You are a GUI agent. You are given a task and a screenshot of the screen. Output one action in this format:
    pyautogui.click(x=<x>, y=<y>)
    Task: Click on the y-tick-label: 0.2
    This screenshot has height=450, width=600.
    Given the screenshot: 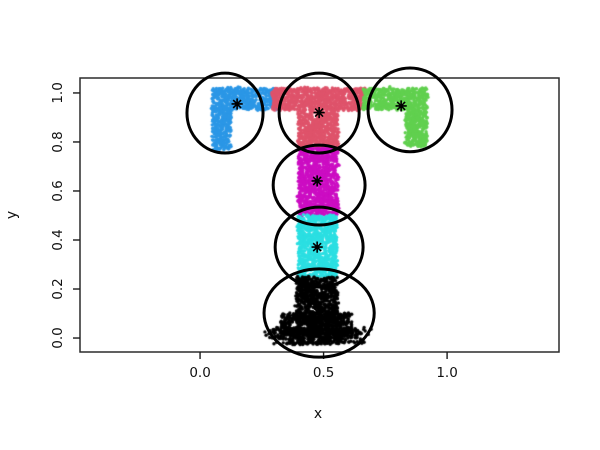 What is the action you would take?
    pyautogui.click(x=58, y=288)
    